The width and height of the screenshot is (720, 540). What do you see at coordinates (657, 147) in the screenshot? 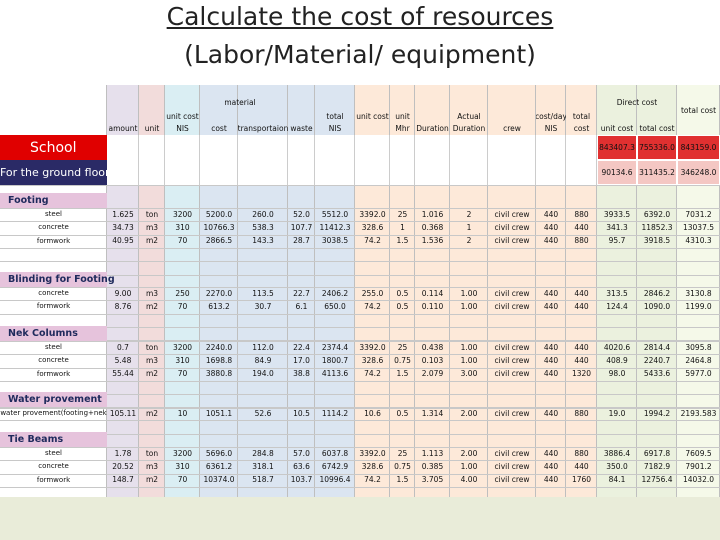
I see `cell: 755336.0` at bounding box center [657, 147].